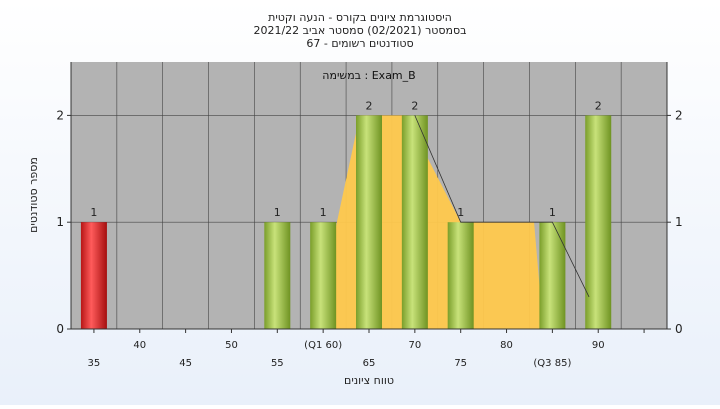  Describe the element at coordinates (460, 363) in the screenshot. I see `x-tick-label-lower: 75` at that location.